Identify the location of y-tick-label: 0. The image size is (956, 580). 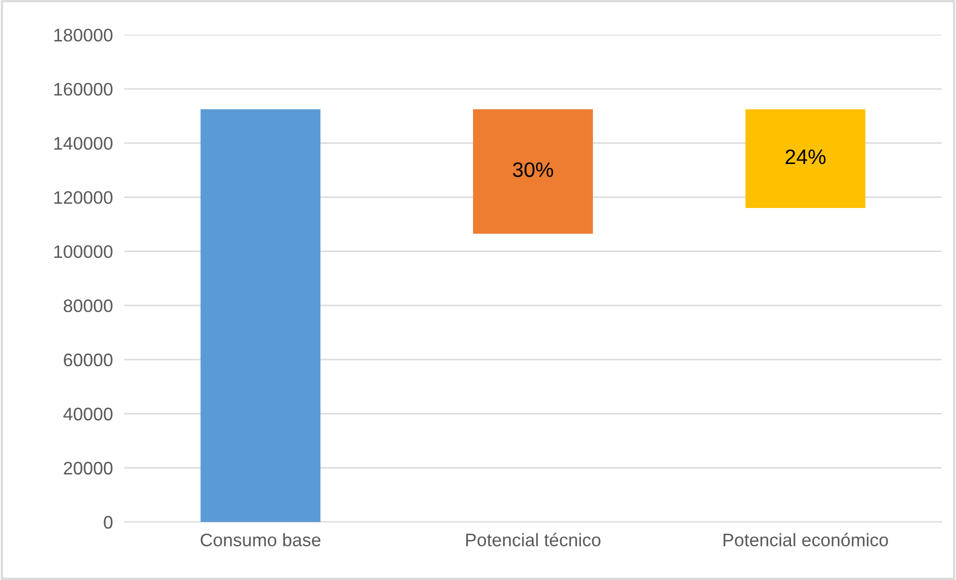
(108, 522).